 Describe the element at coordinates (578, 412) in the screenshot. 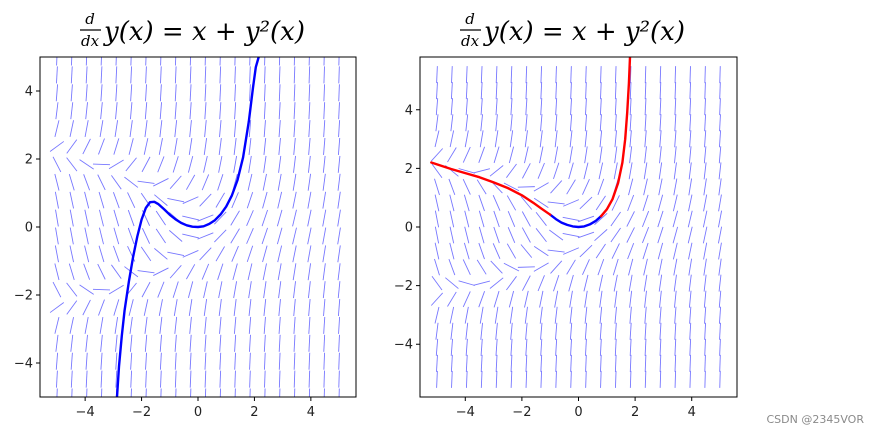

I see `right-x-tick-label: 0` at that location.